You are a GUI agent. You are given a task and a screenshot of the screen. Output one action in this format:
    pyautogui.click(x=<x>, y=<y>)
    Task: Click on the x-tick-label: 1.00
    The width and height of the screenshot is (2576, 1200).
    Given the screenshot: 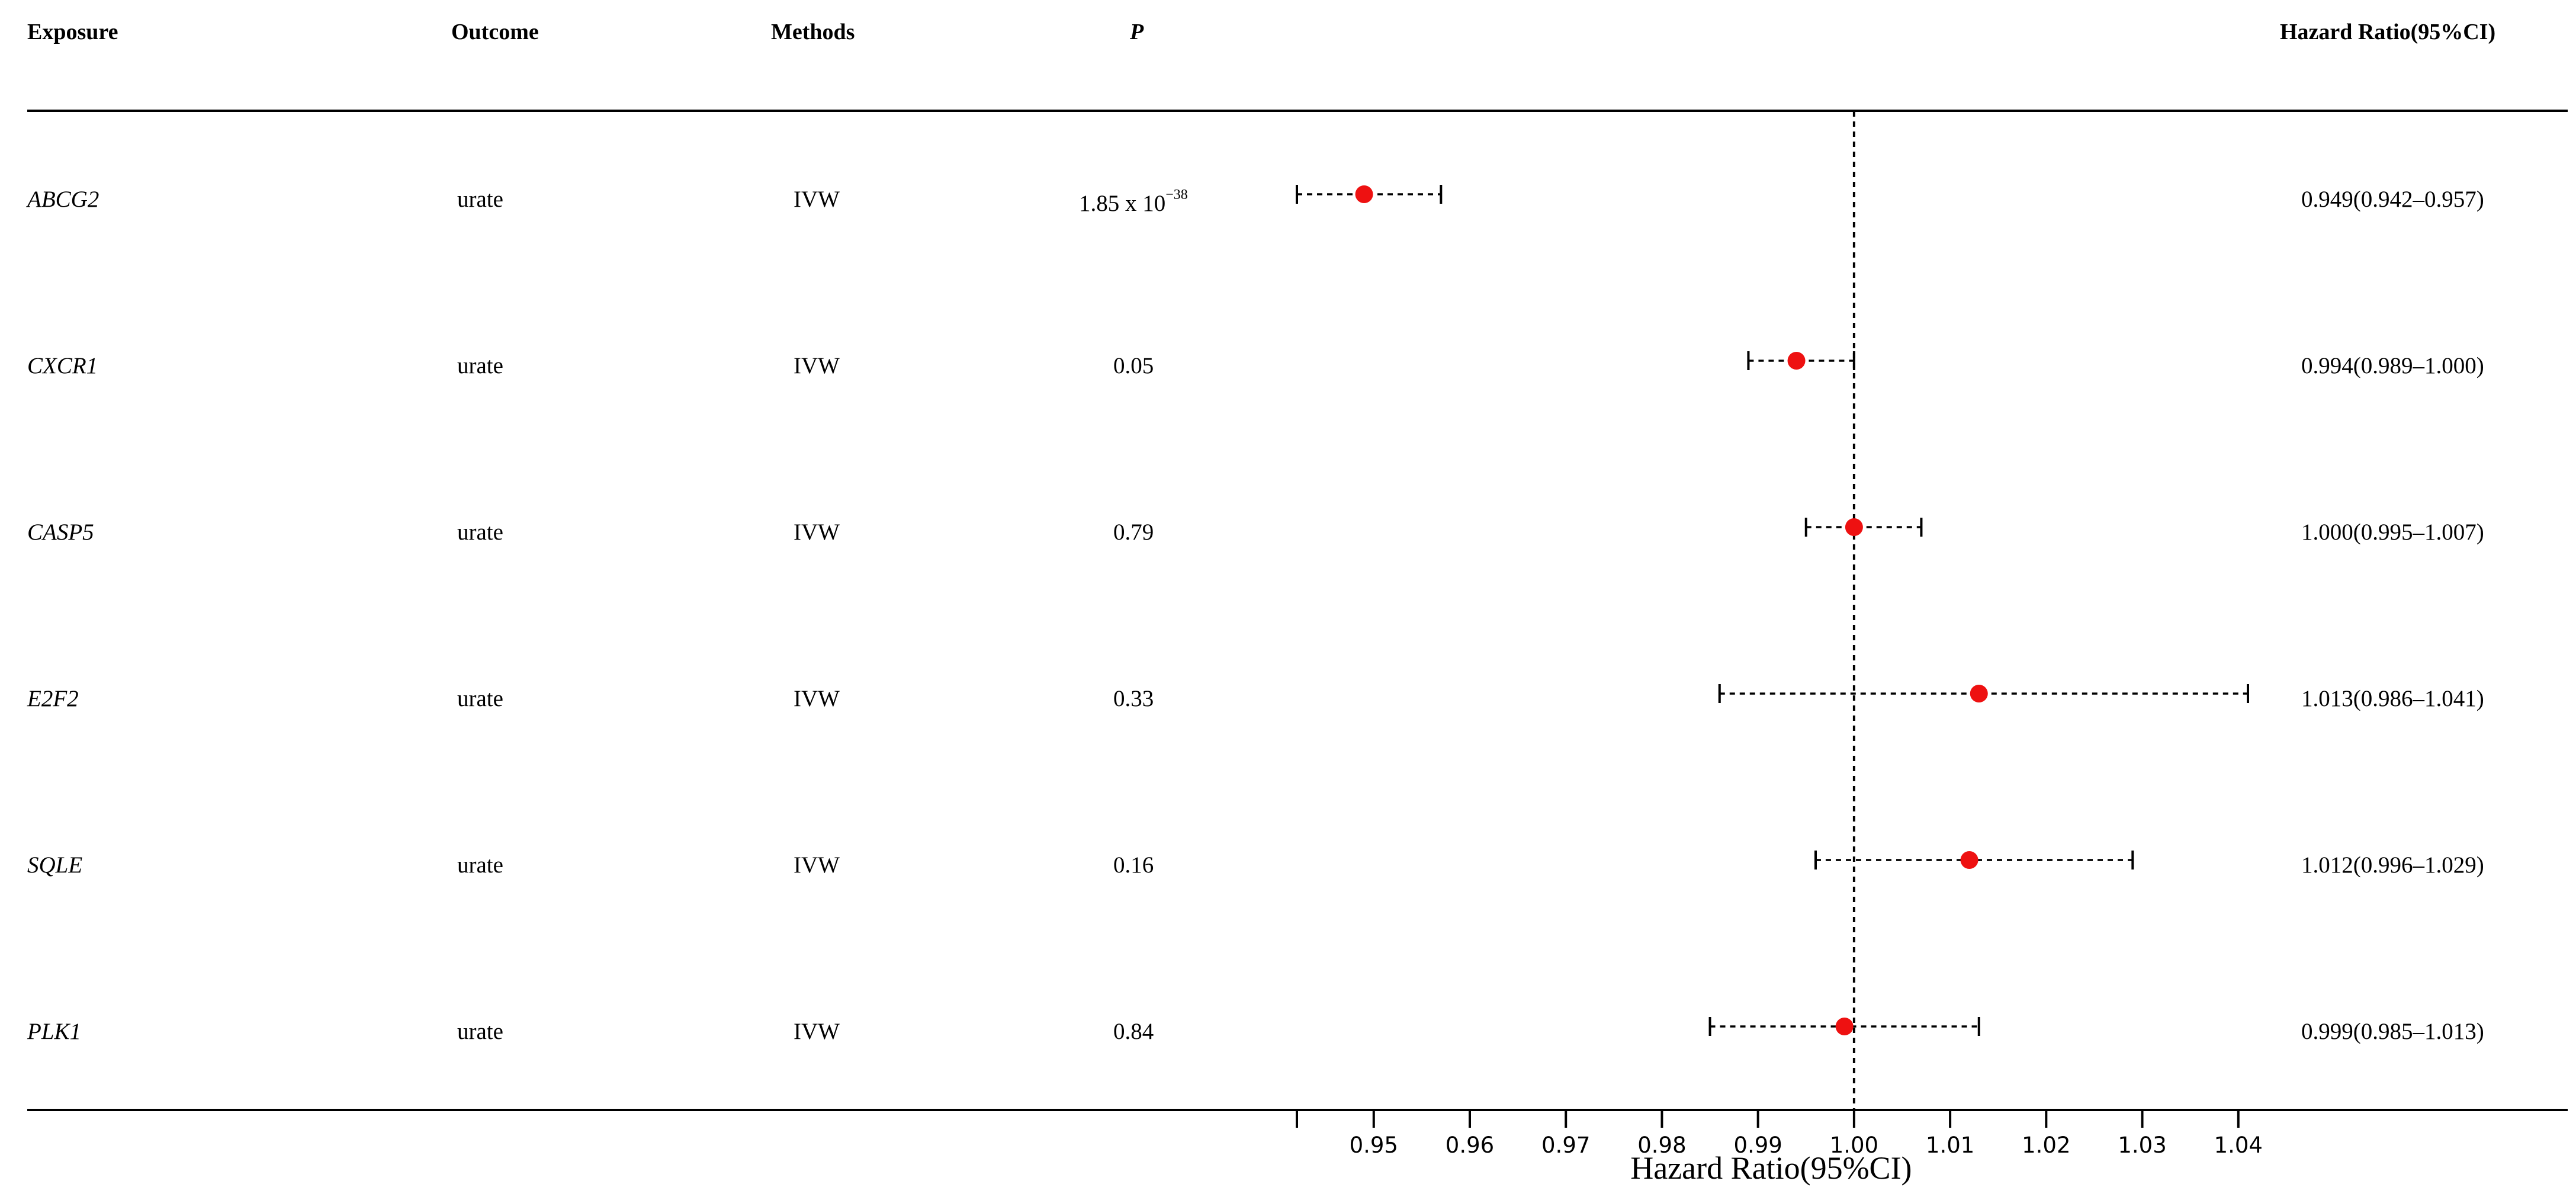 What is the action you would take?
    pyautogui.click(x=1854, y=1145)
    